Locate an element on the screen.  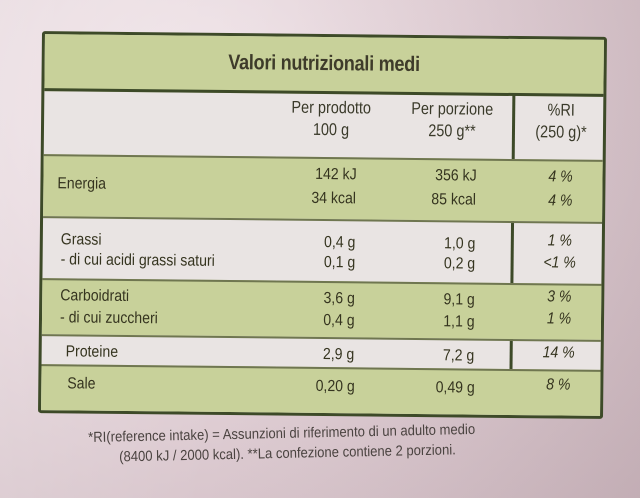
cell-per-product: 3,6 g is located at coordinates (339, 299).